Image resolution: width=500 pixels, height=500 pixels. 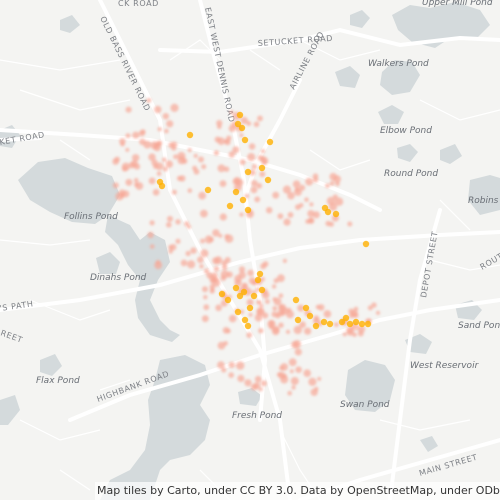 I want to click on robins-pond-water, so click(x=484, y=195).